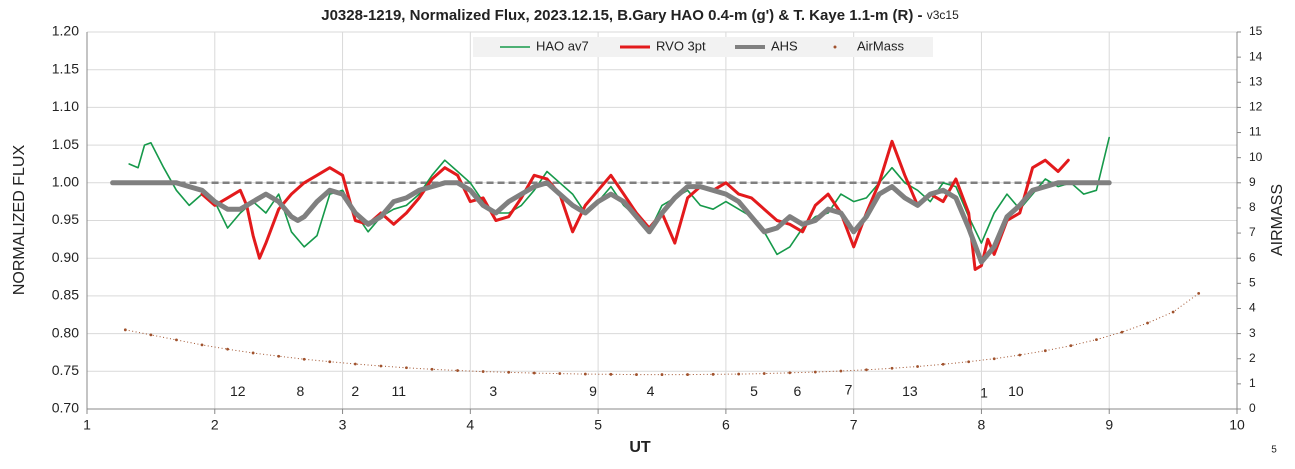 The height and width of the screenshot is (469, 1295). Describe the element at coordinates (1252, 333) in the screenshot. I see `y2-tick-label: 3` at that location.